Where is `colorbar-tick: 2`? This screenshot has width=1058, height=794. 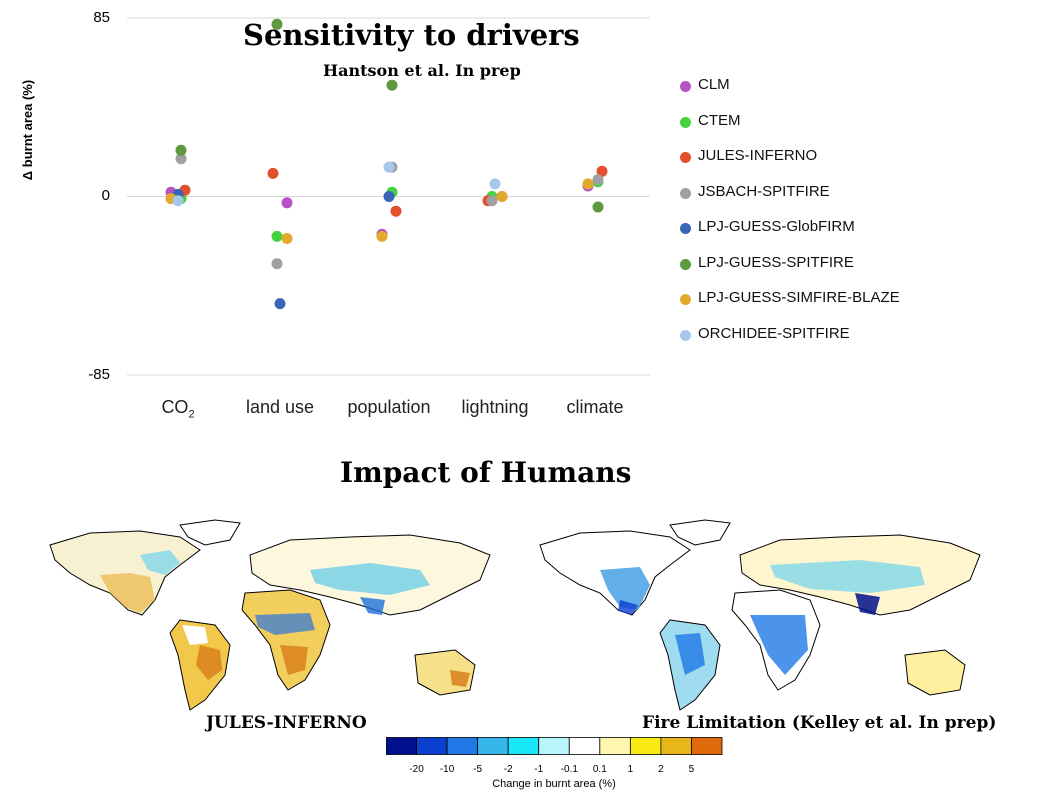 colorbar-tick: 2 is located at coordinates (661, 769).